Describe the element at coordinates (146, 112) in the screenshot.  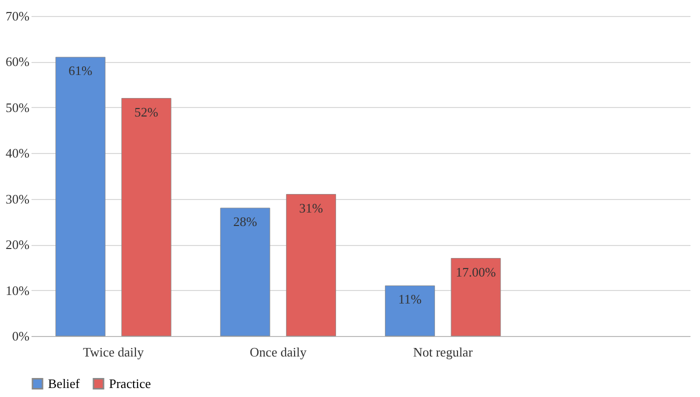
I see `data-label: 52%` at that location.